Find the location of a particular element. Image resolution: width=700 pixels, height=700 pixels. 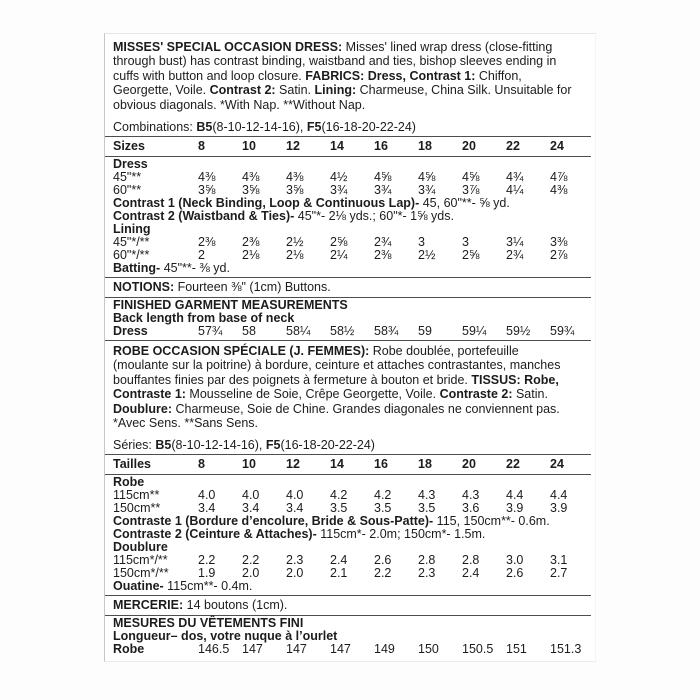

text-segment: Combinations: is located at coordinates (155, 127).